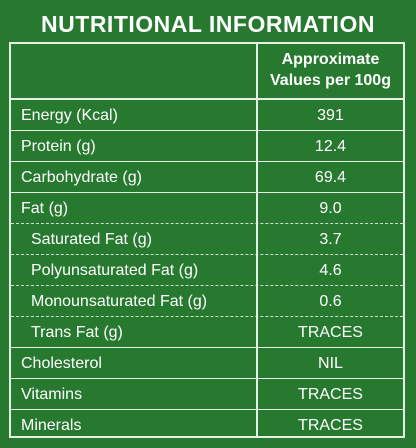  I want to click on row-value: 69.4, so click(330, 177).